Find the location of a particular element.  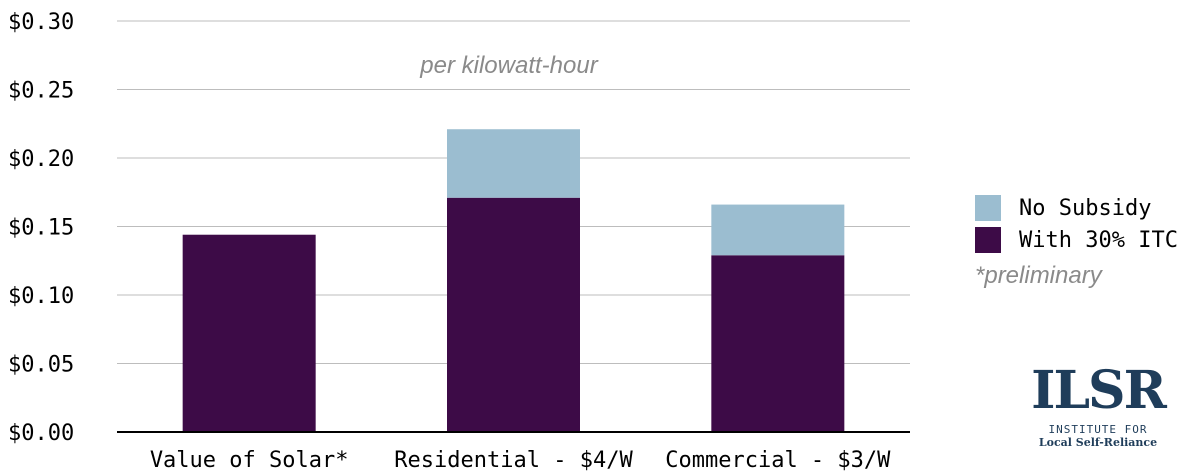

x-category-label: Value of Solar* is located at coordinates (249, 460).